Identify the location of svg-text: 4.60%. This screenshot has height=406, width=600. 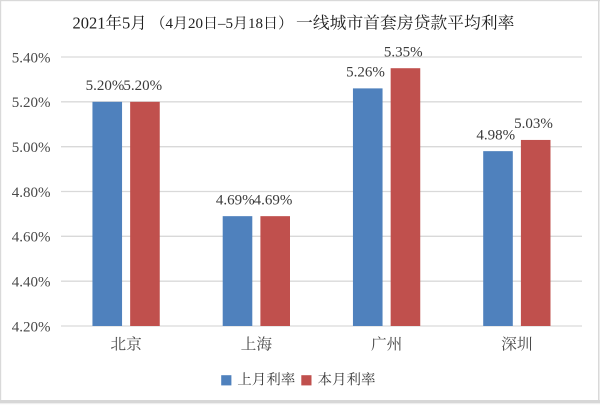
(31, 238).